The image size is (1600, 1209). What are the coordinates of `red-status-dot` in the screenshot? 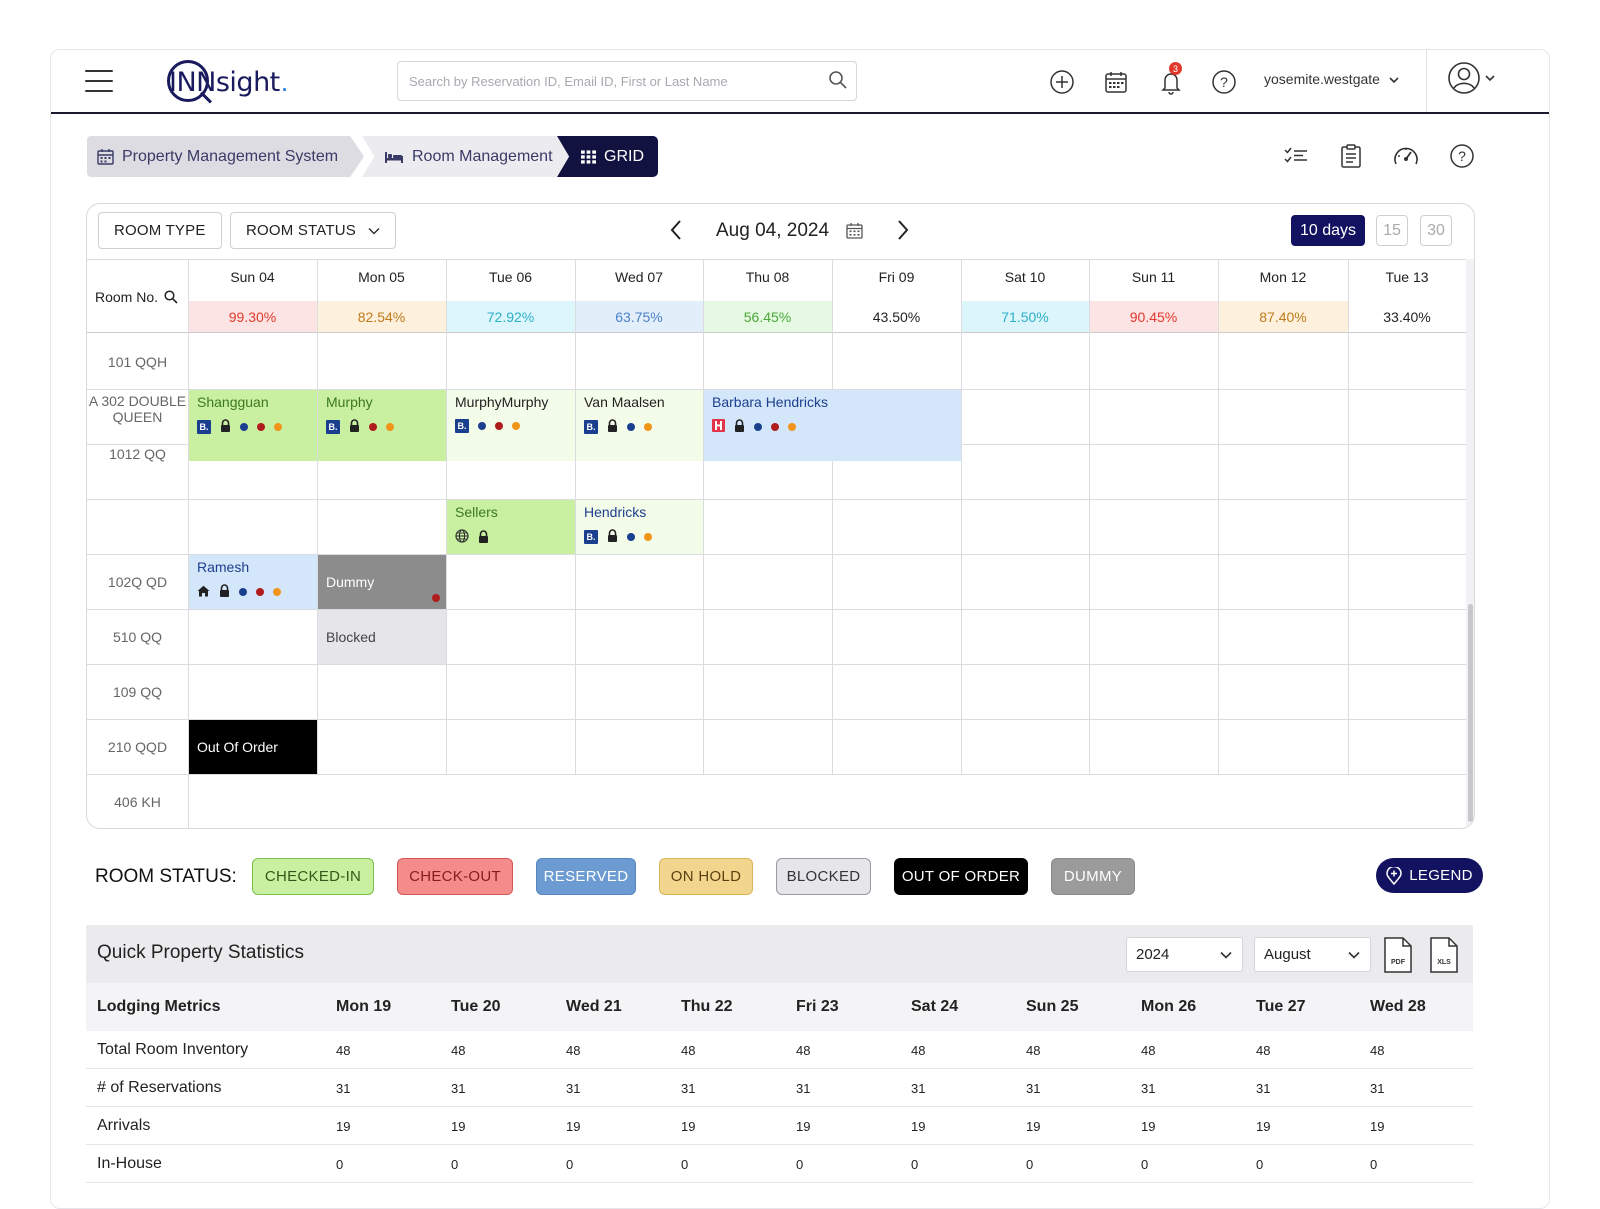 It's located at (436, 598).